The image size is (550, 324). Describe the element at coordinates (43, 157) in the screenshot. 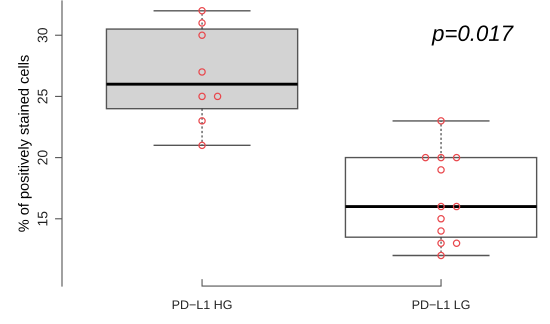

I see `y-tick-label: 20` at that location.